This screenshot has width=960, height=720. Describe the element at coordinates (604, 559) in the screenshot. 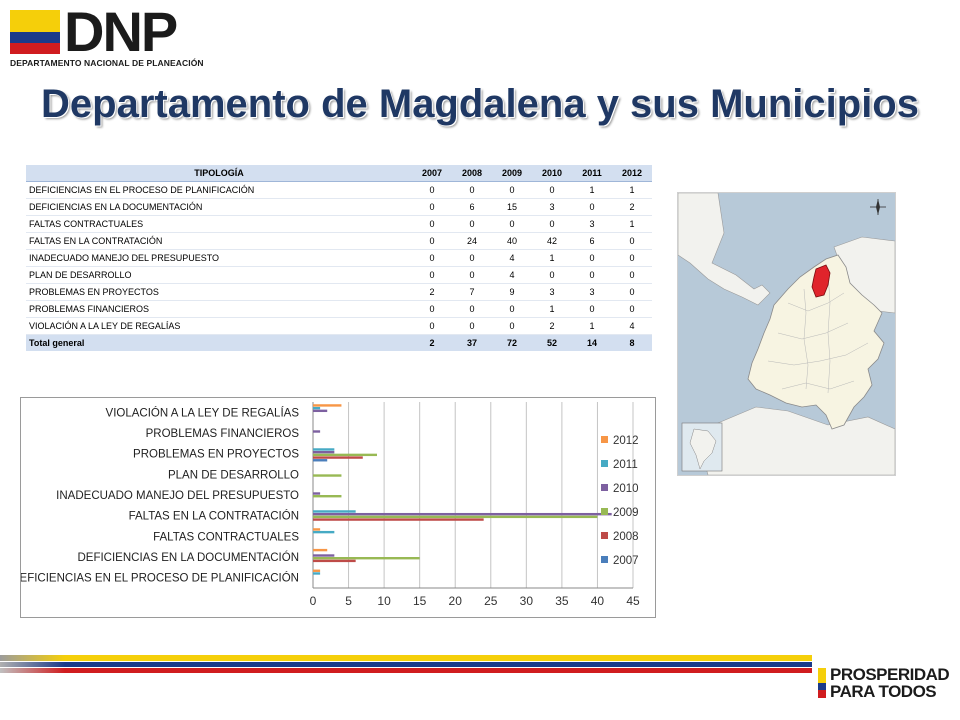

I see `legend-swatch-2007` at that location.